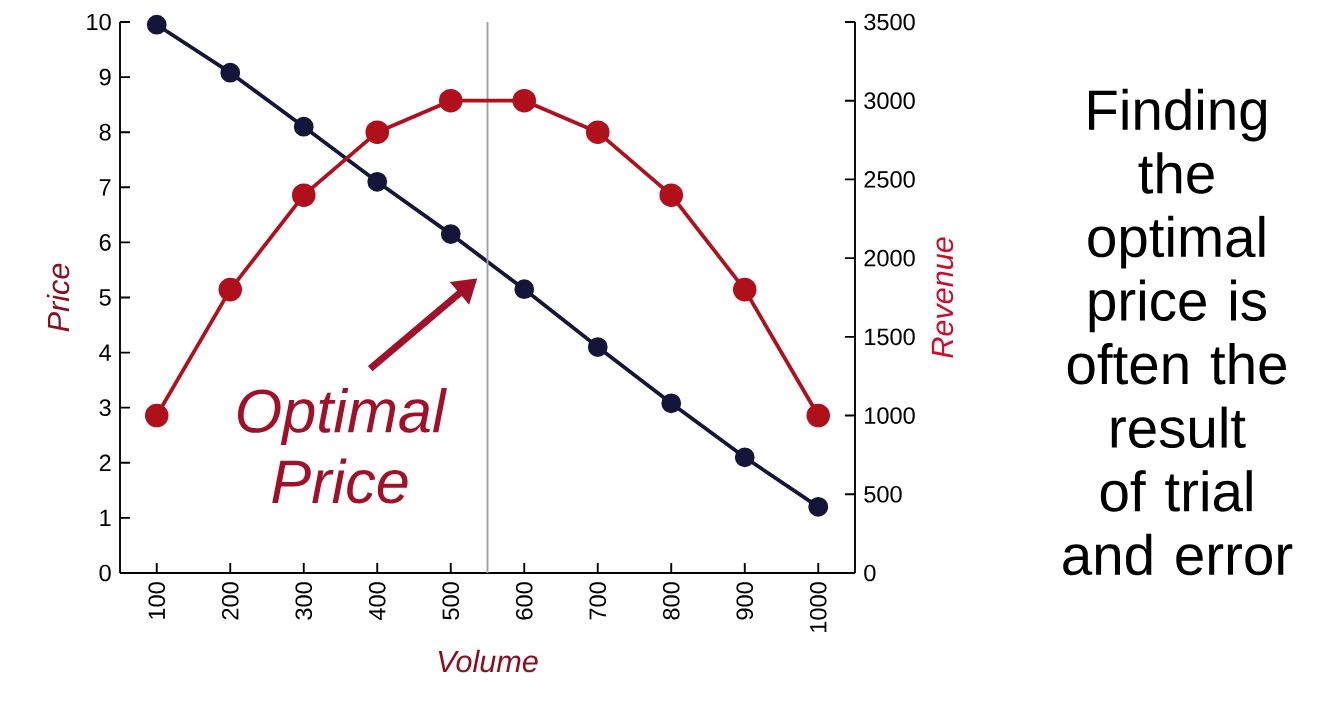  What do you see at coordinates (230, 601) in the screenshot?
I see `x-tick-label: 200` at bounding box center [230, 601].